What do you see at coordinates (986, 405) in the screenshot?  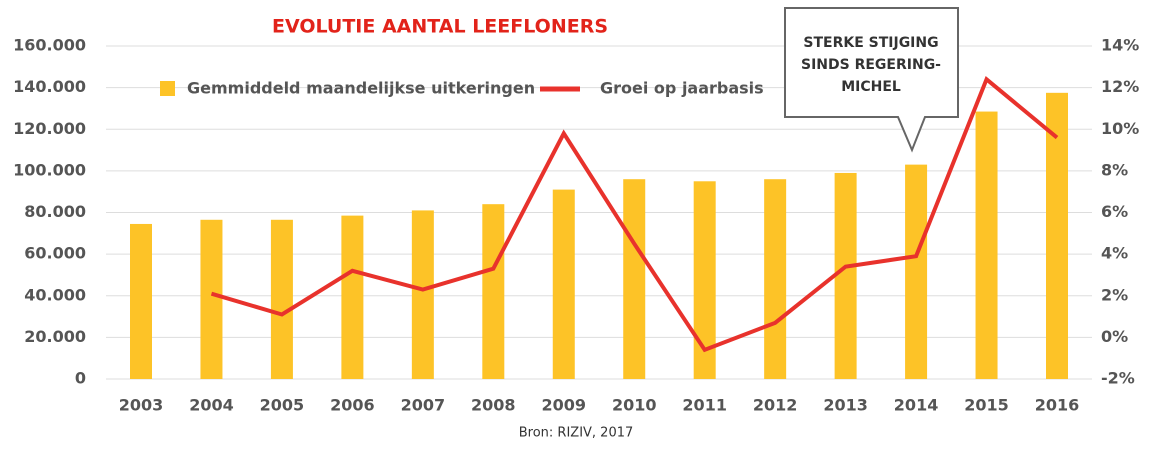 I see `x-tick-label: 2015` at bounding box center [986, 405].